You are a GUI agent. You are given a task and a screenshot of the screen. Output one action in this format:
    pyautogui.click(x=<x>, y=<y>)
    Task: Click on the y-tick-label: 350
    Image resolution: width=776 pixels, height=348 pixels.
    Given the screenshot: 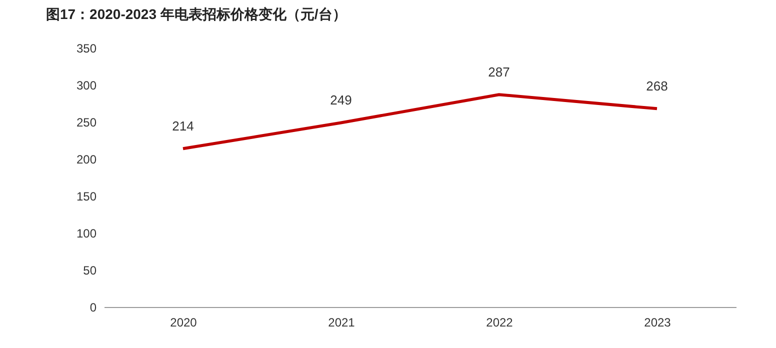 What is the action you would take?
    pyautogui.click(x=86, y=49)
    